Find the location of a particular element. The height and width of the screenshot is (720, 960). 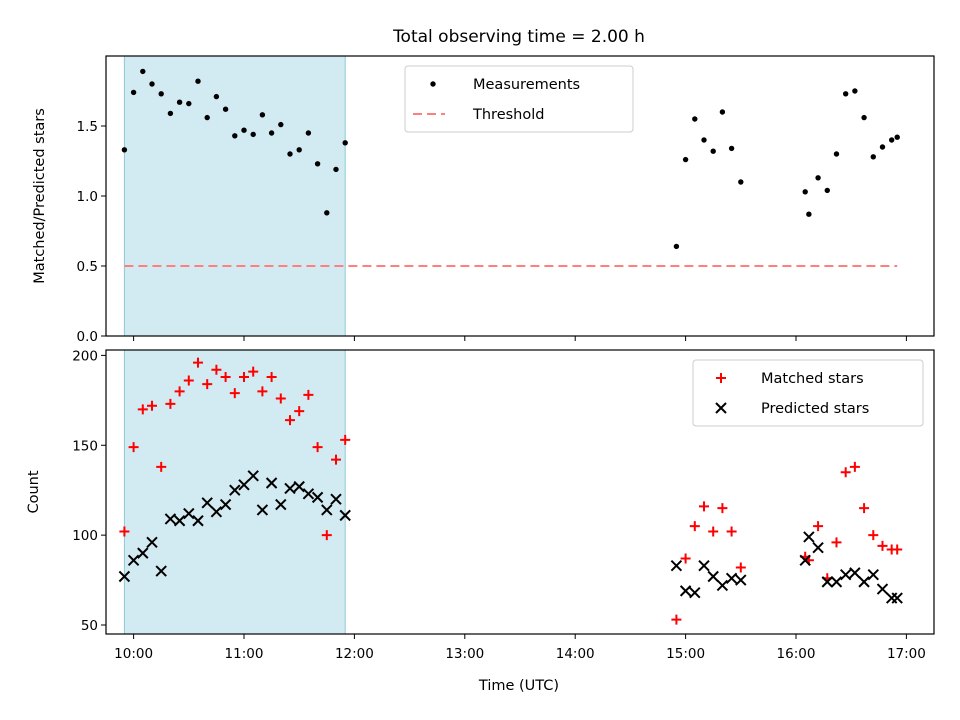

observing-window-shade is located at coordinates (235, 196).